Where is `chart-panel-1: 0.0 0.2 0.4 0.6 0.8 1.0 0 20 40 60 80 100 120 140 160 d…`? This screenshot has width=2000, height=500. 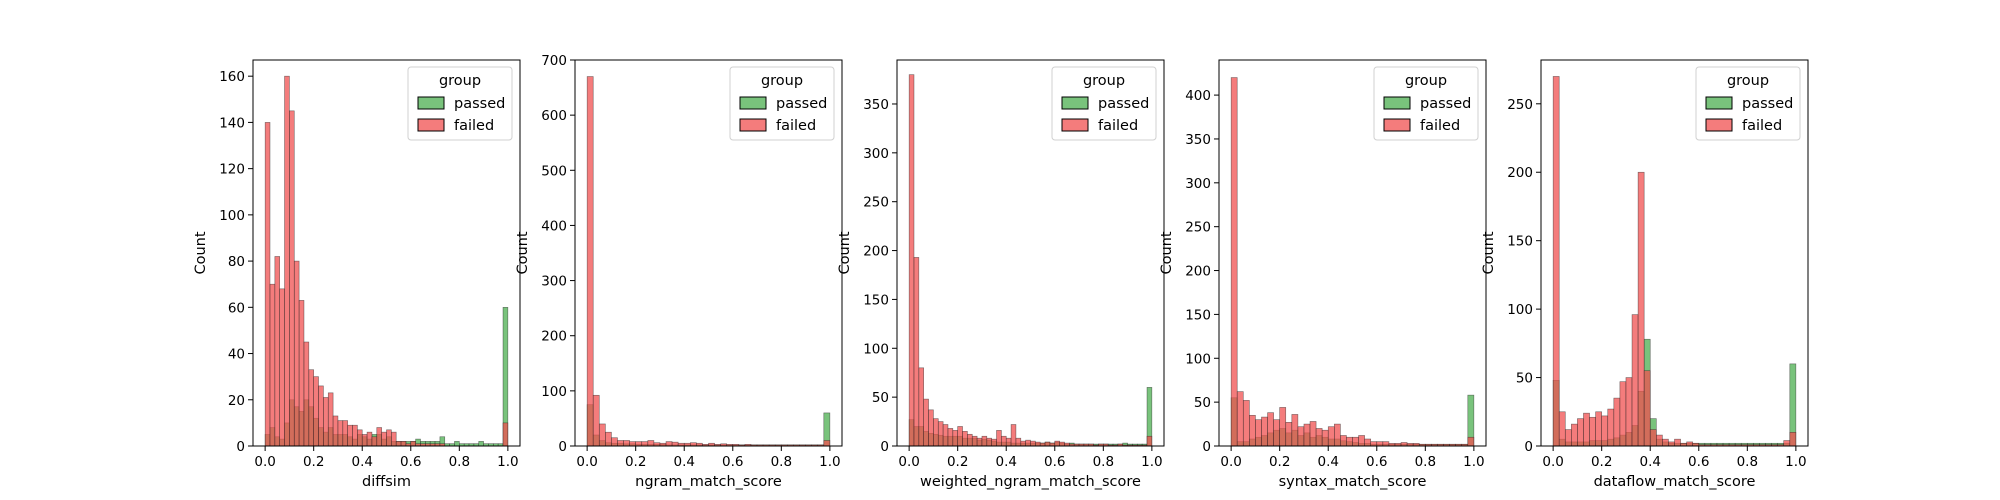
chart-panel-1: 0.0 0.2 0.4 0.6 0.8 1.0 0 20 40 60 80 100 120 140 160 d… is located at coordinates (357, 274).